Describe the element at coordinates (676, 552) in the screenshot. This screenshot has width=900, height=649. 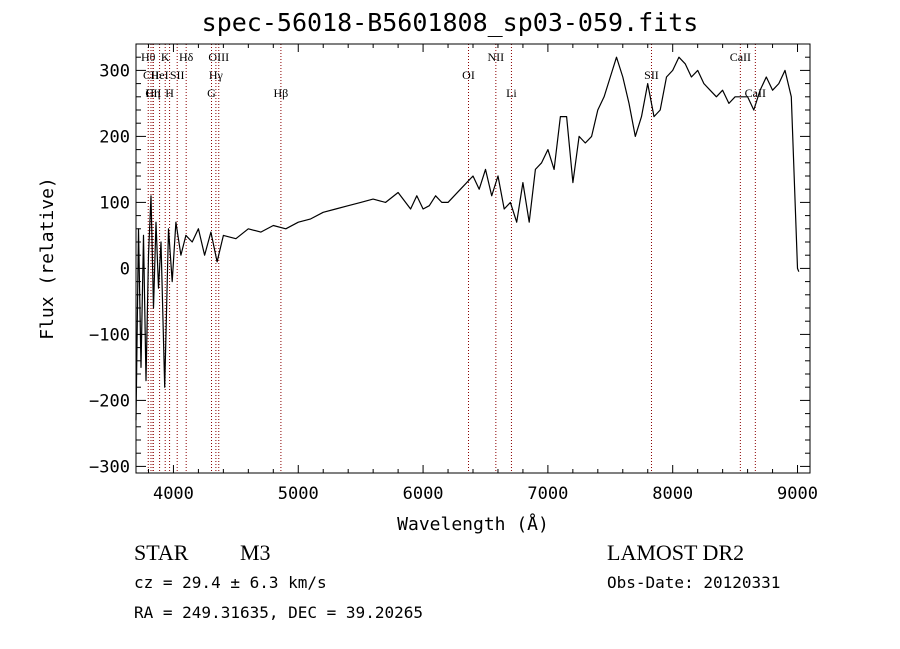
I see `survey-name: LAMOST DR2` at that location.